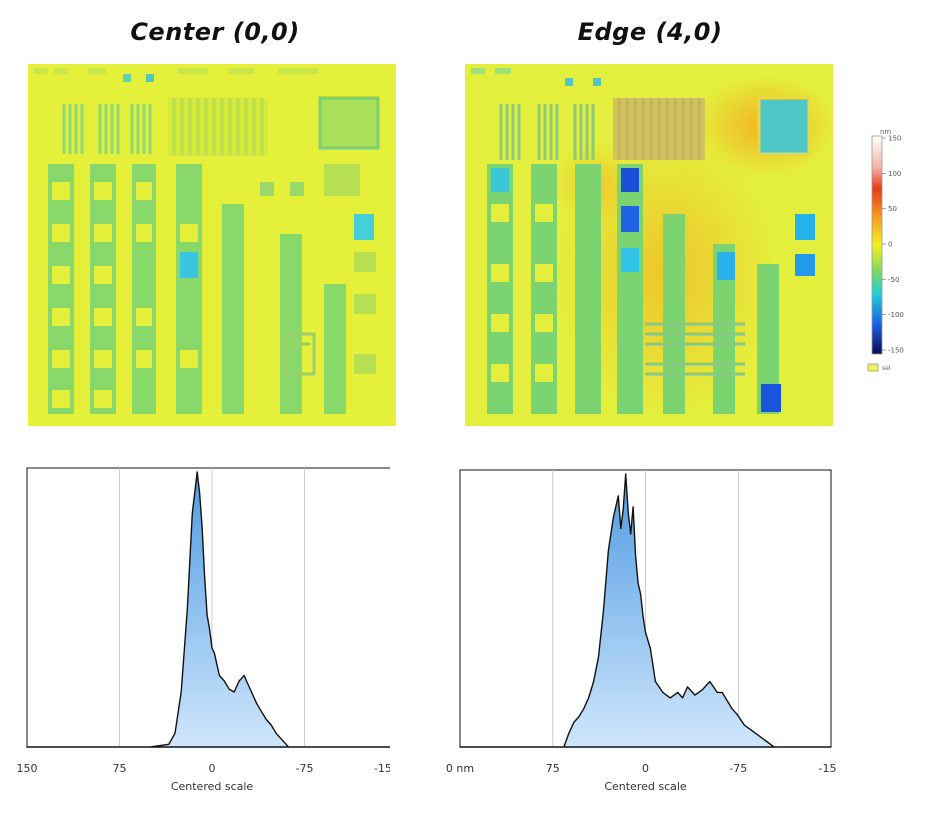 Image resolution: width=950 pixels, height=828 pixels. What do you see at coordinates (905, 253) in the screenshot?
I see `color-scale-bar: nm 150 100 50 0 -50 -100 -150 sel` at bounding box center [905, 253].